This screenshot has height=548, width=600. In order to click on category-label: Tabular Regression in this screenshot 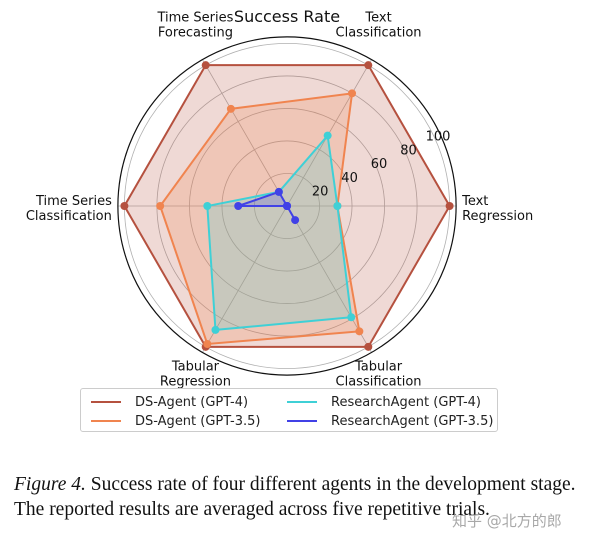, I will do `click(195, 375)`.